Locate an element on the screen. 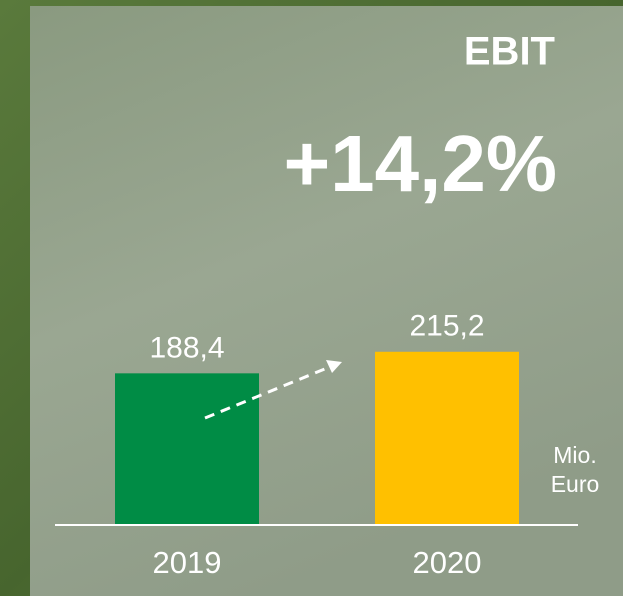  x-tick-label: 2020 is located at coordinates (447, 562).